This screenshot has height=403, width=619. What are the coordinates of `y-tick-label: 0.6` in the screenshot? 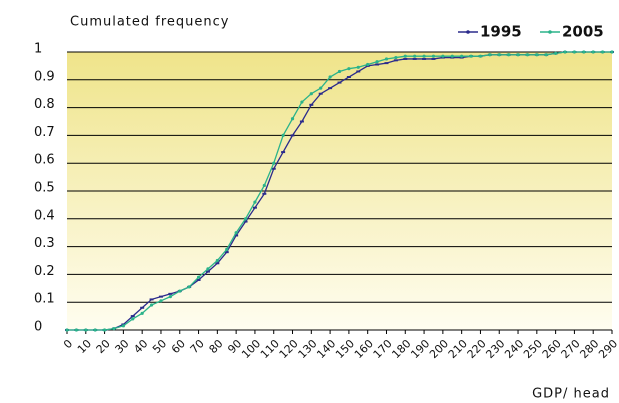 It's located at (44, 160).